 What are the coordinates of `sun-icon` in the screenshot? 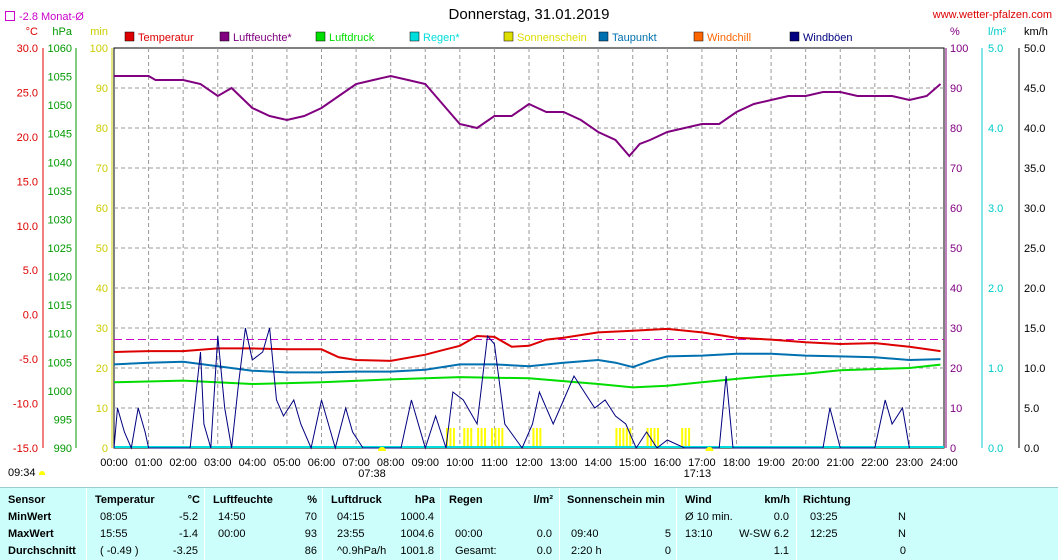 It's located at (41, 473).